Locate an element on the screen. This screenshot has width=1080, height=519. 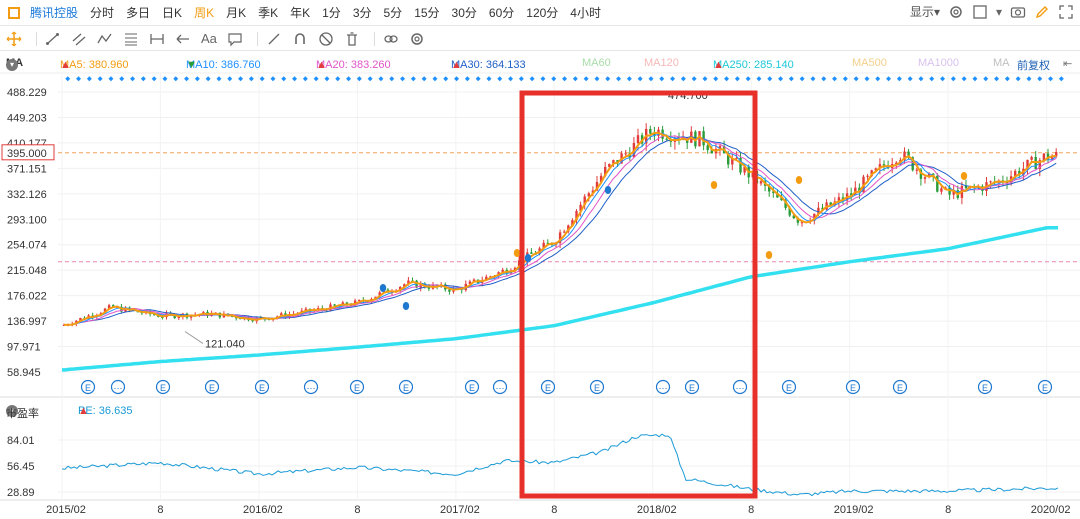
text-tool-label: Aa is located at coordinates (209, 38).